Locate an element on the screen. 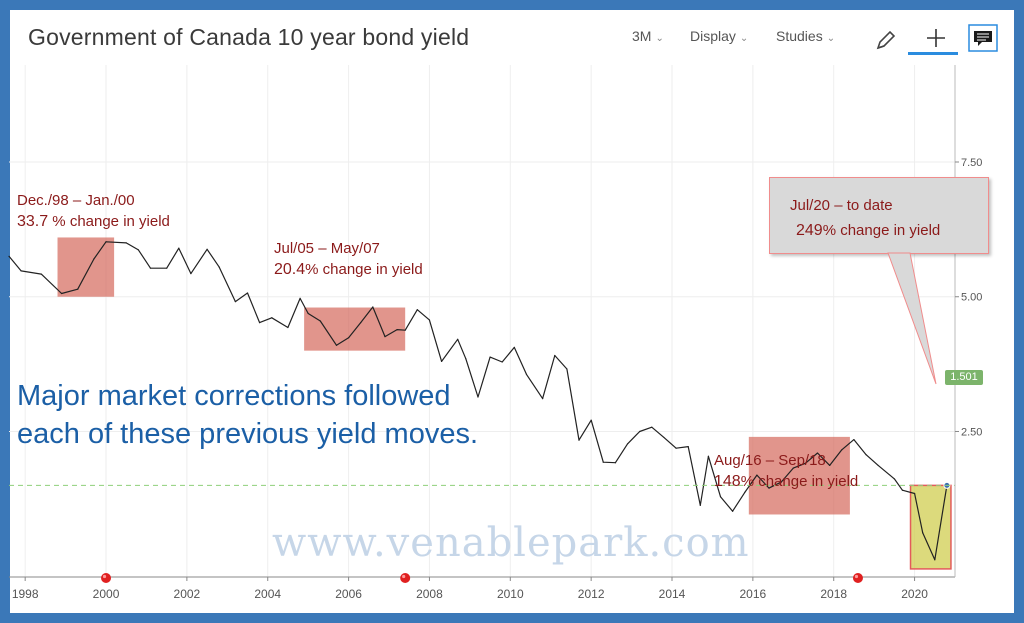 The height and width of the screenshot is (623, 1024). studies-menu: Studies ⌄ is located at coordinates (805, 36).